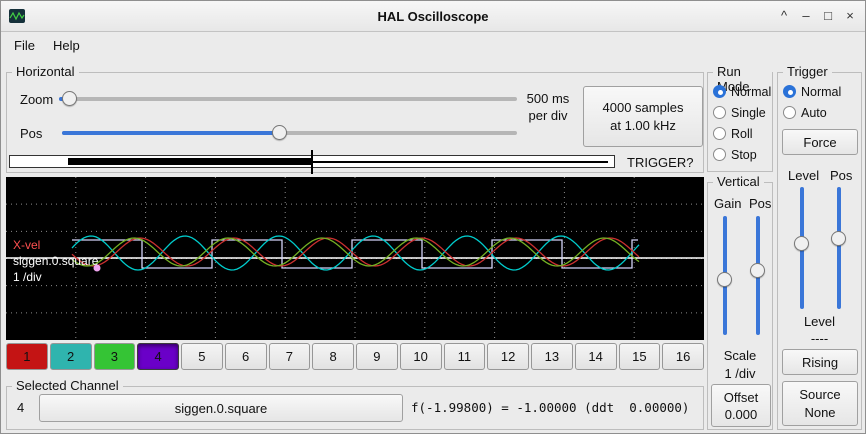  Describe the element at coordinates (595, 356) in the screenshot. I see `channel-button-14: 14` at that location.